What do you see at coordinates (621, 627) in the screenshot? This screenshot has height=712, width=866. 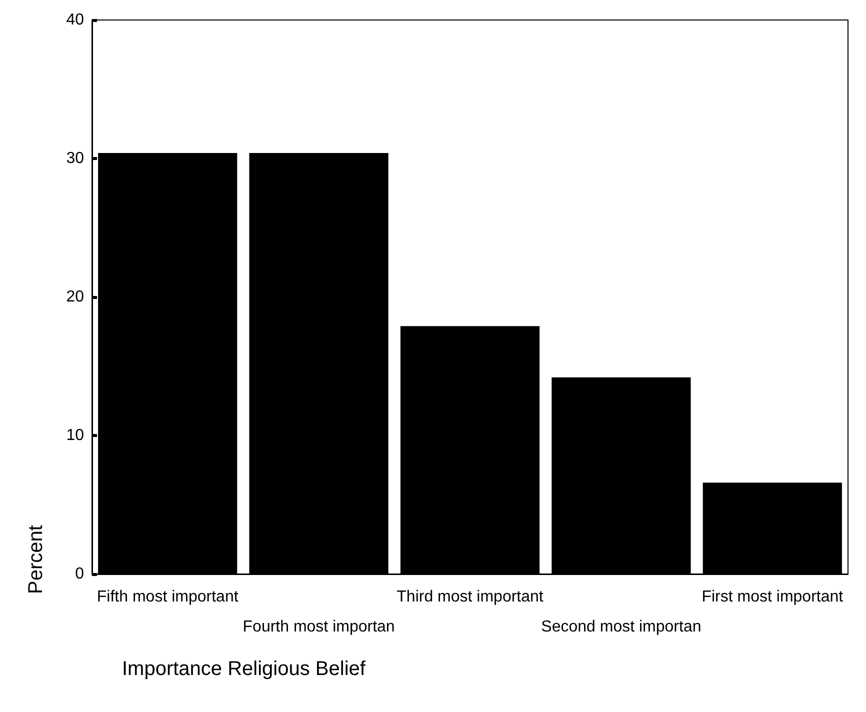 I see `x-tick-label: Second most importan` at bounding box center [621, 627].